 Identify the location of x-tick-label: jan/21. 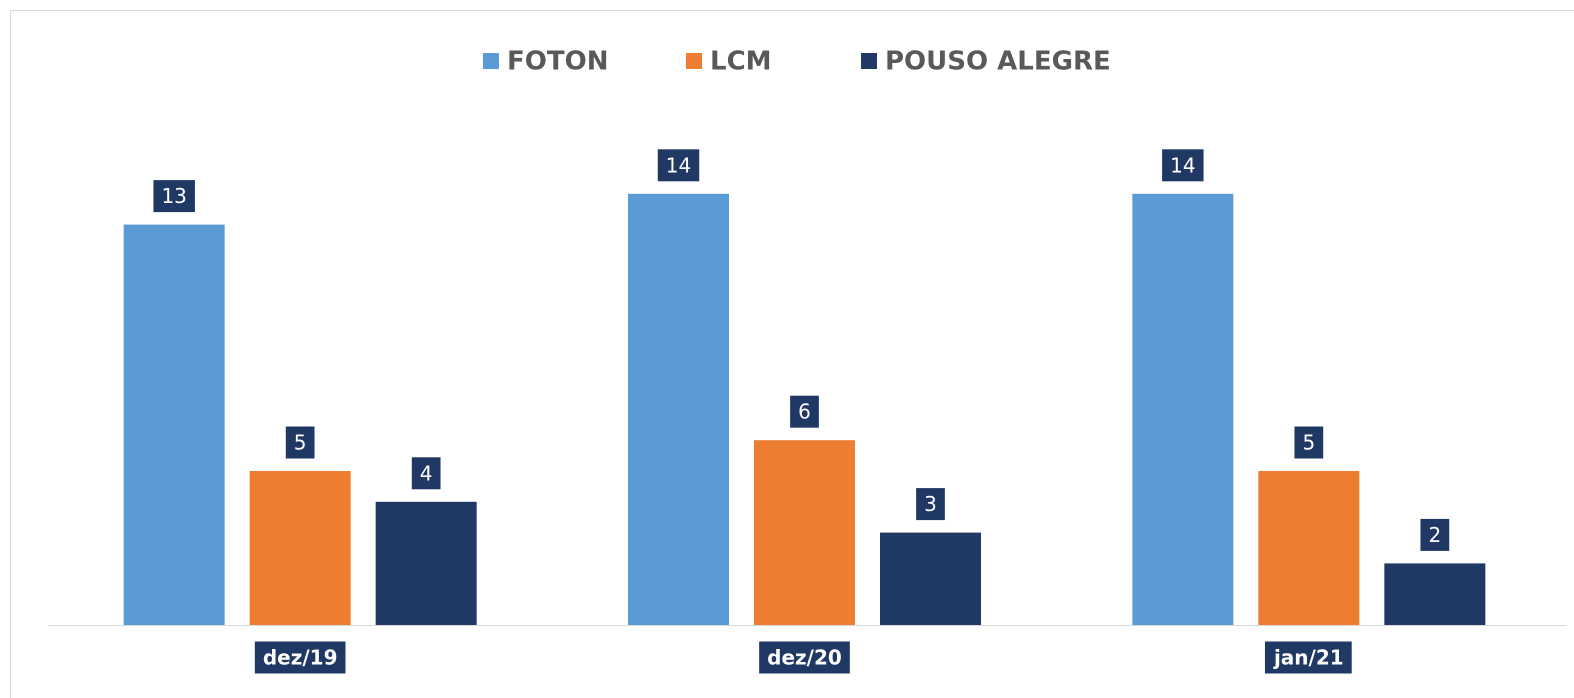
(1308, 658).